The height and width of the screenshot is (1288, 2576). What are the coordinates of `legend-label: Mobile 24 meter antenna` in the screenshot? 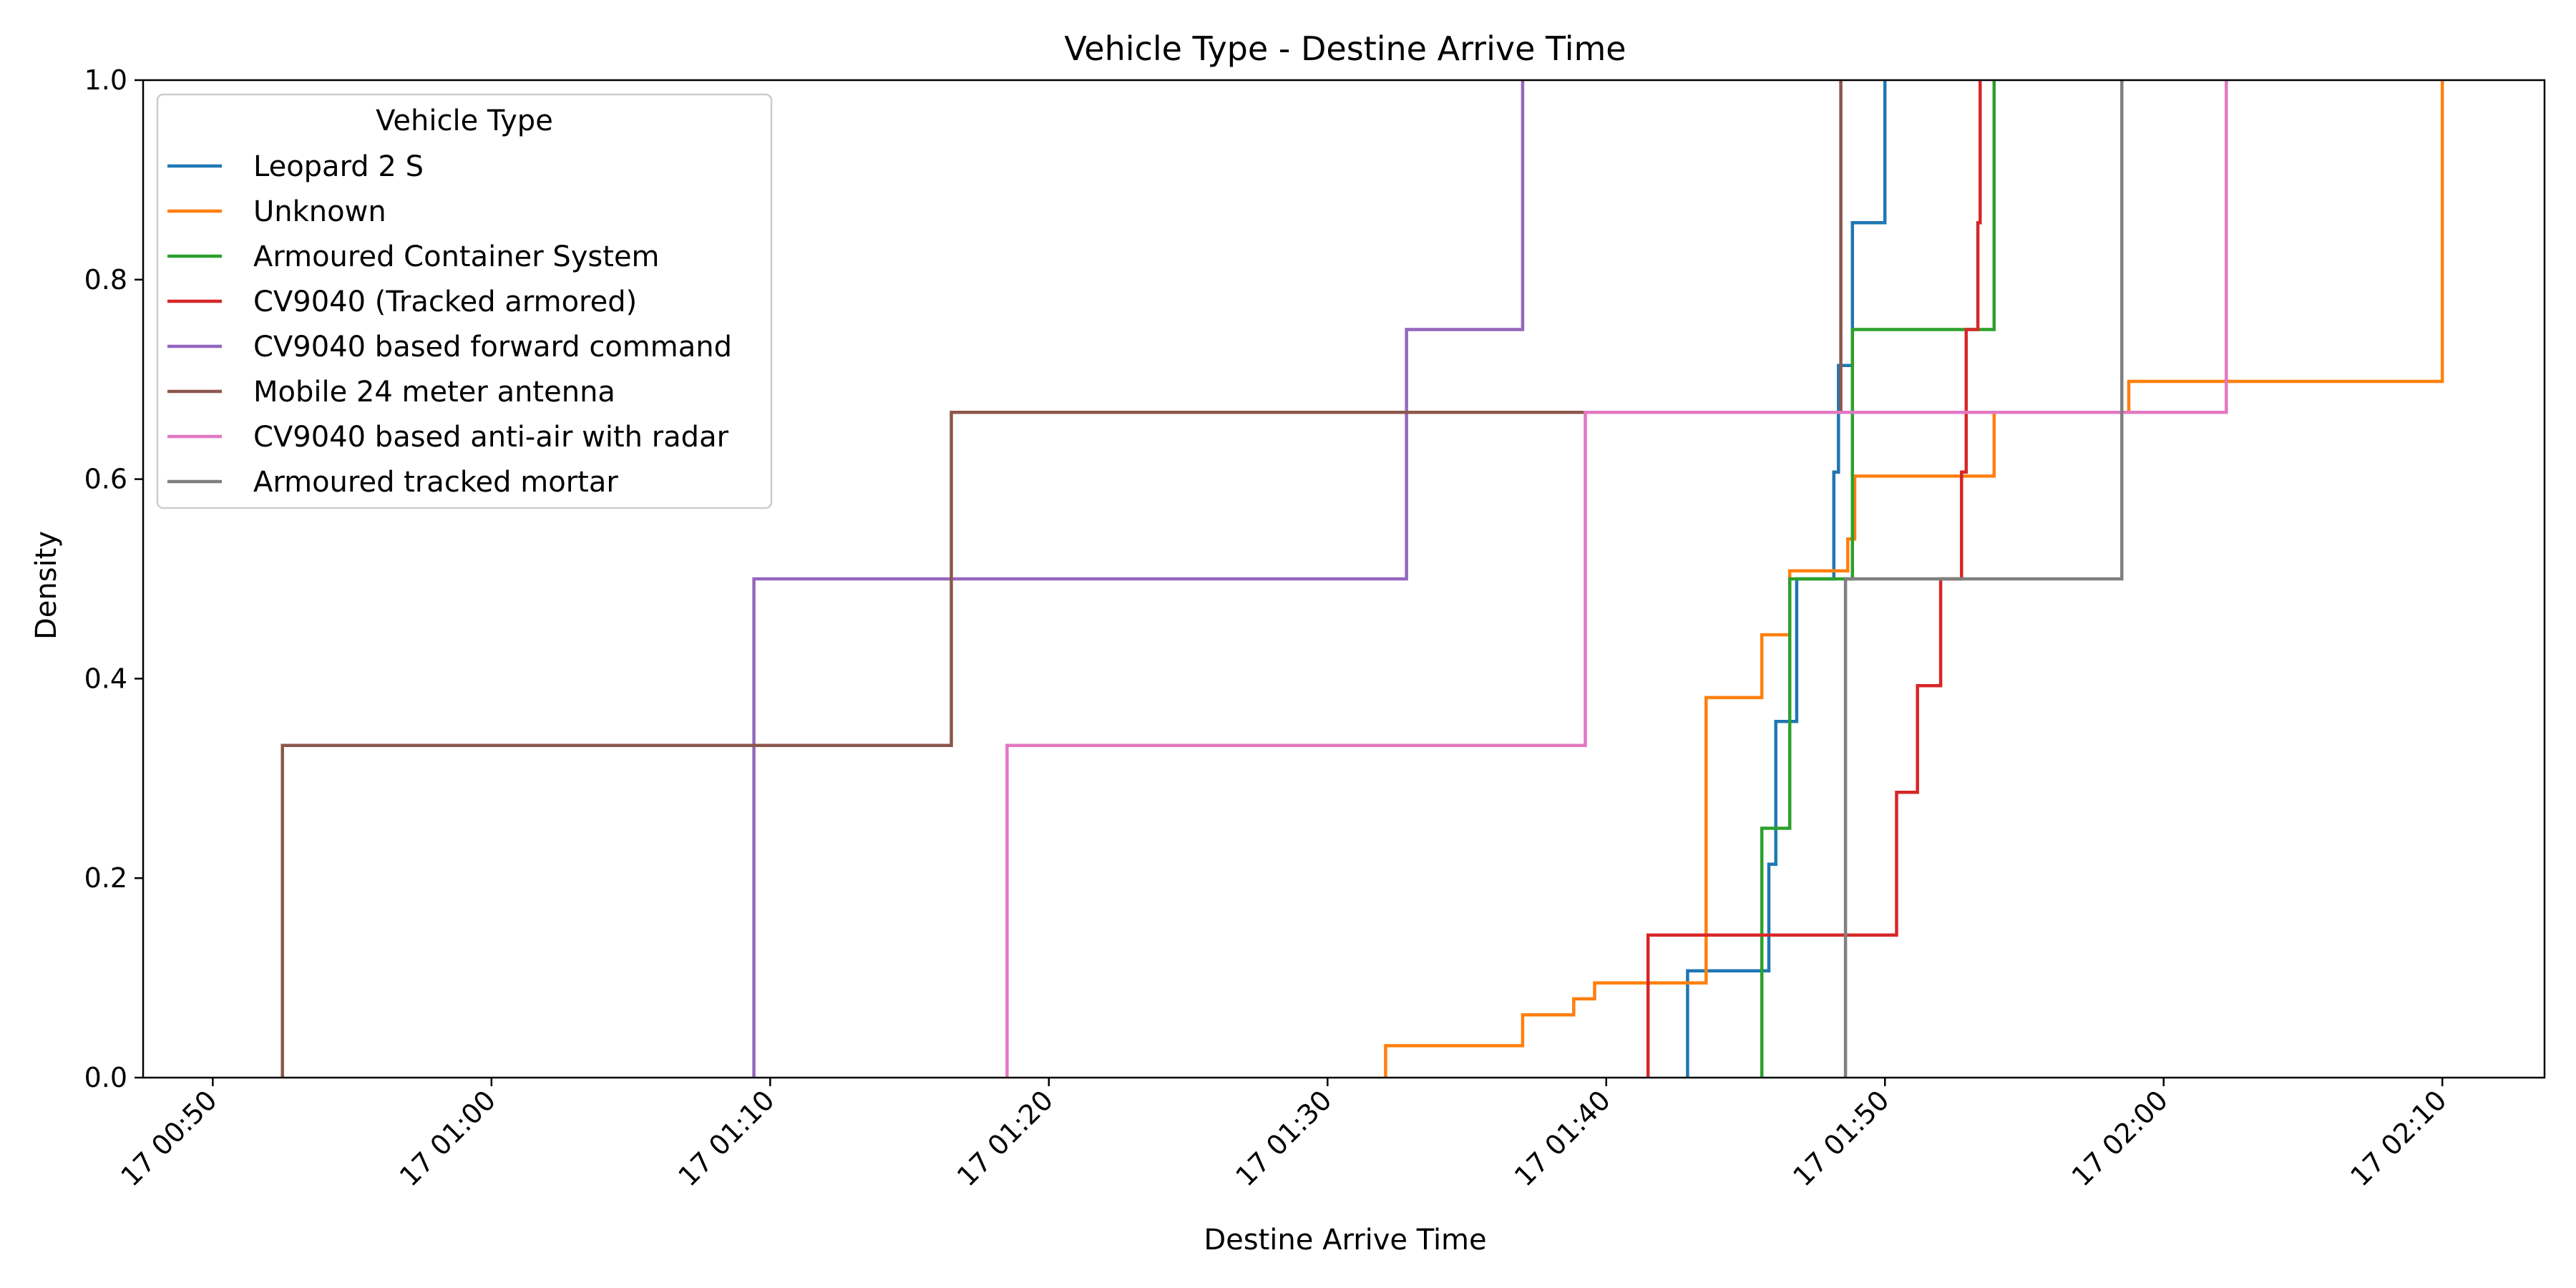 It's located at (434, 392).